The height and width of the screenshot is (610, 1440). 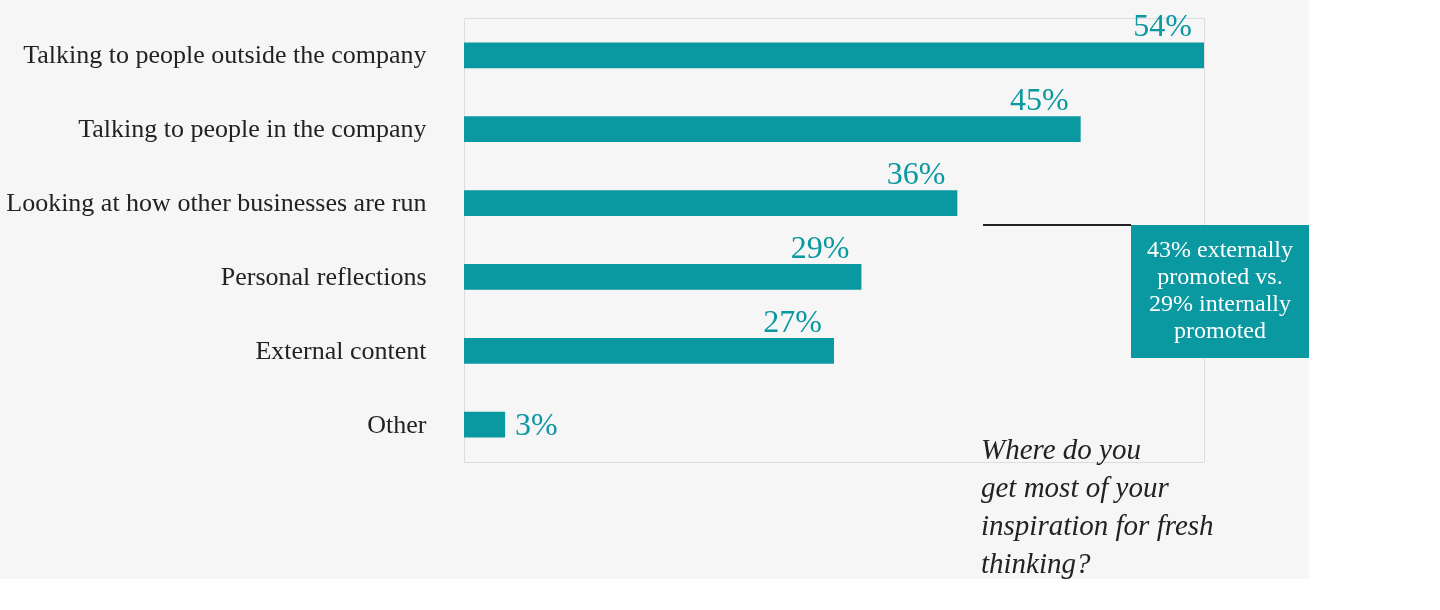 What do you see at coordinates (341, 350) in the screenshot?
I see `y-tick-label: External content` at bounding box center [341, 350].